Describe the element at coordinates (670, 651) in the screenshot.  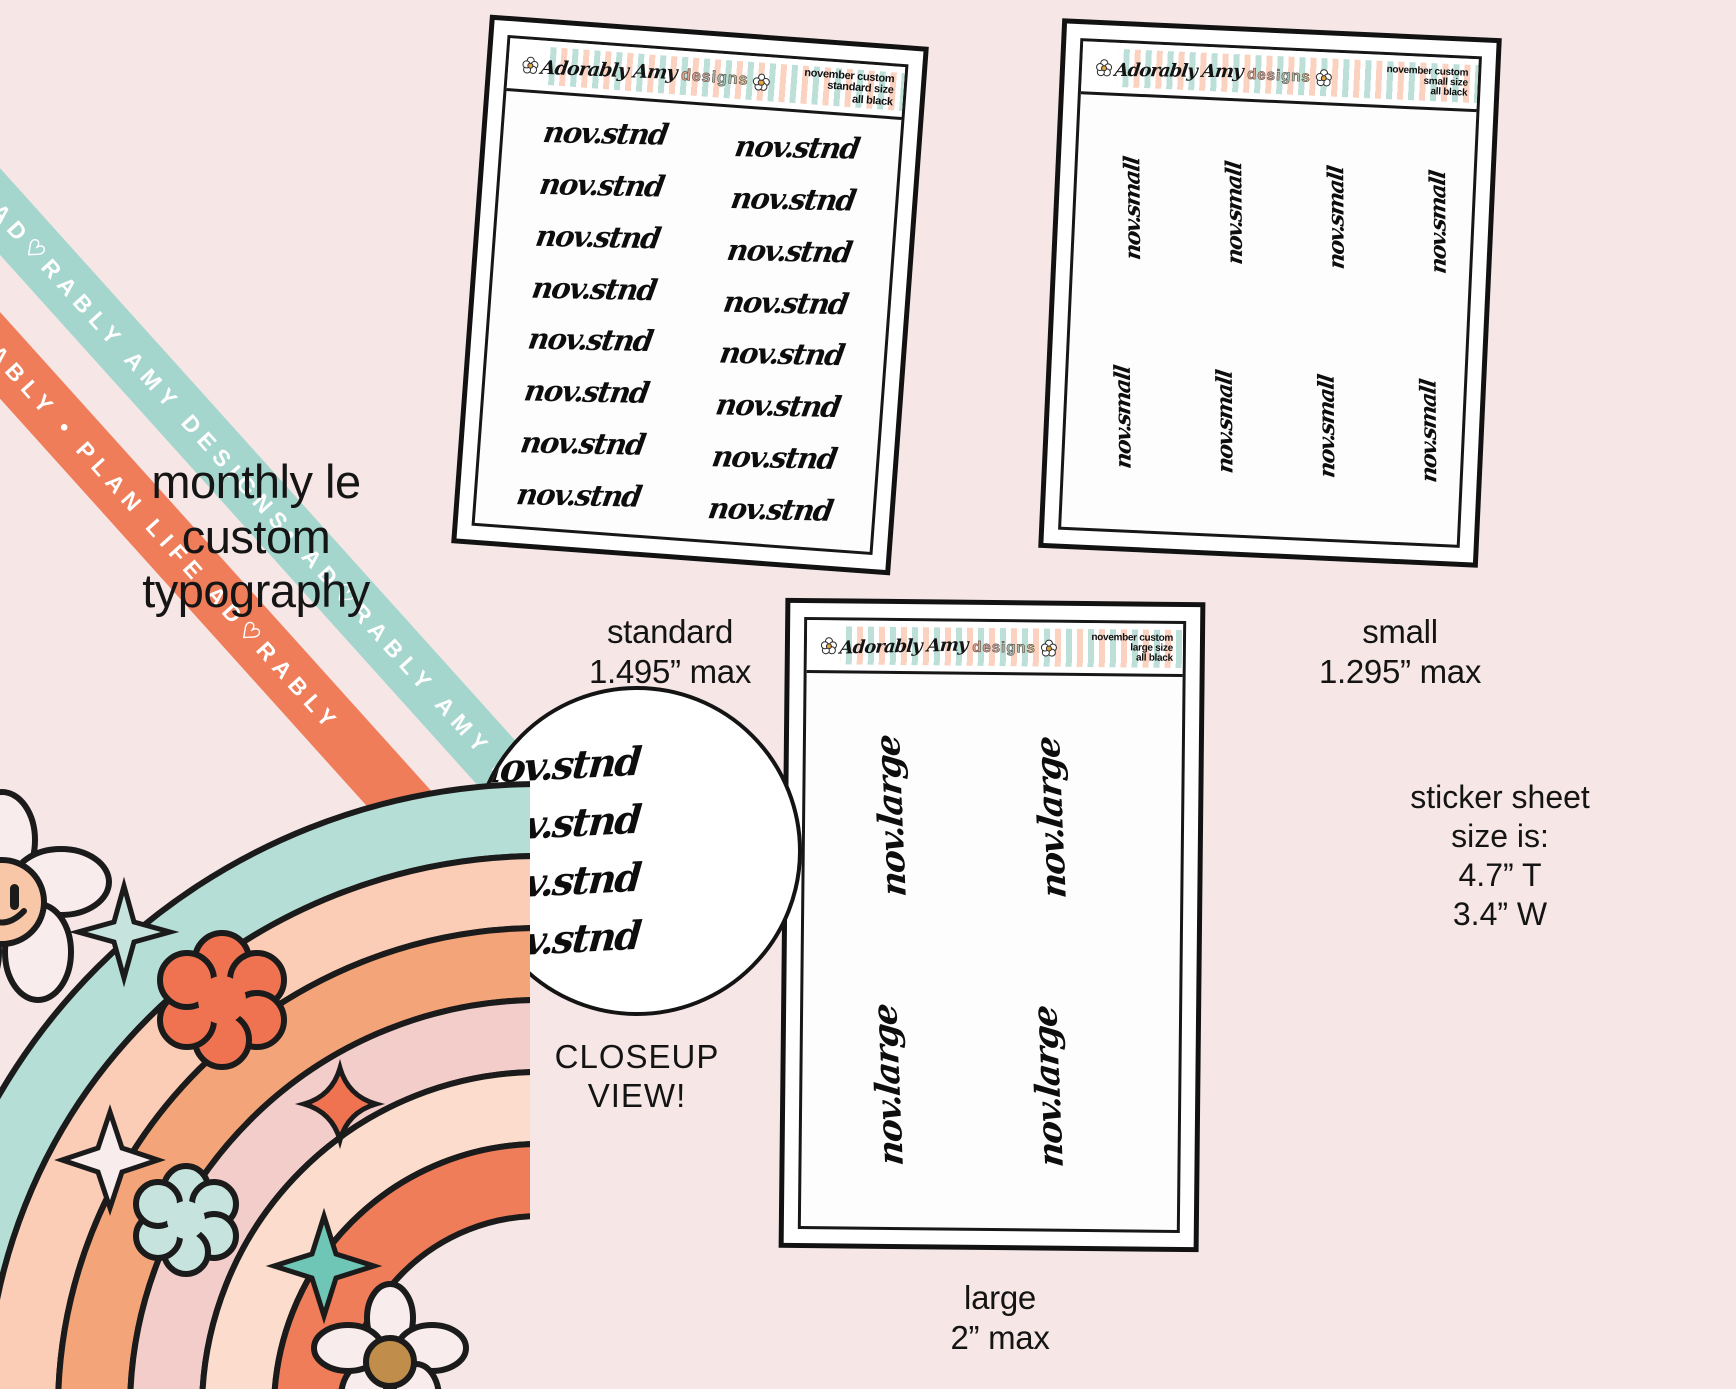
I see `caption-standard: standard 1.495” max` at that location.